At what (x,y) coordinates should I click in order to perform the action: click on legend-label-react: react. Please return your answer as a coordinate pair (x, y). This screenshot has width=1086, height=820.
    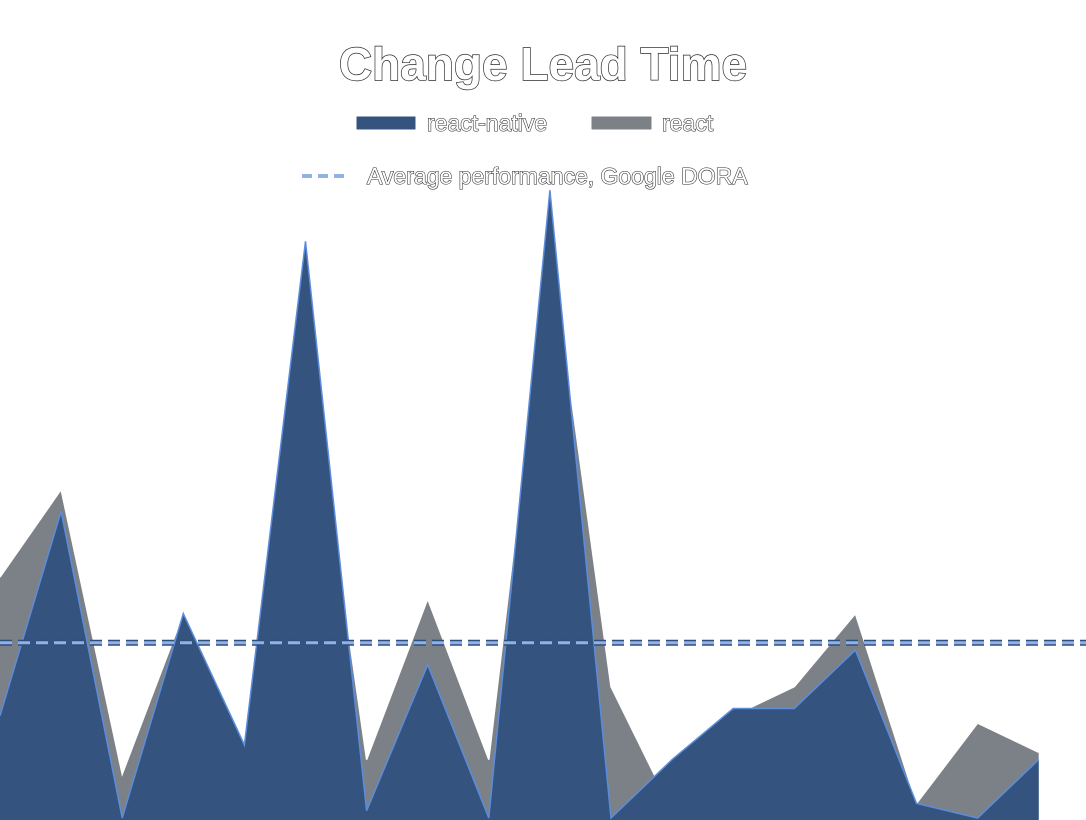
    Looking at the image, I should click on (688, 123).